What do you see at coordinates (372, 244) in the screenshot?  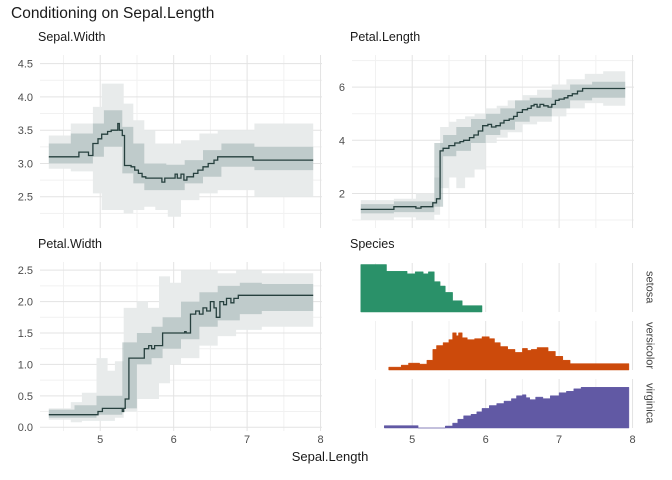 I see `panel-title-species: Species` at bounding box center [372, 244].